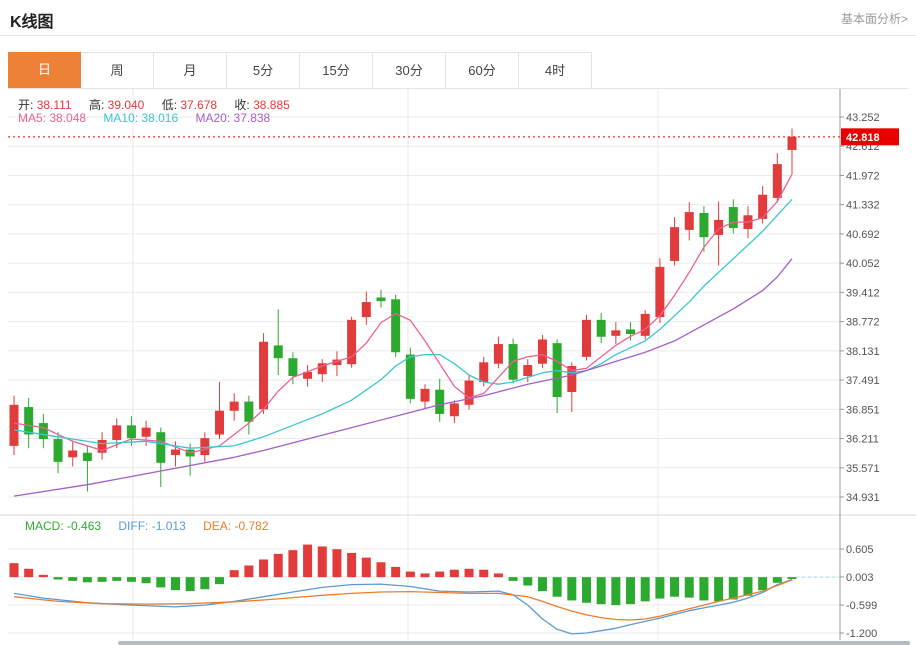 This screenshot has height=645, width=916. Describe the element at coordinates (860, 550) in the screenshot. I see `svg-text: 0.605` at that location.